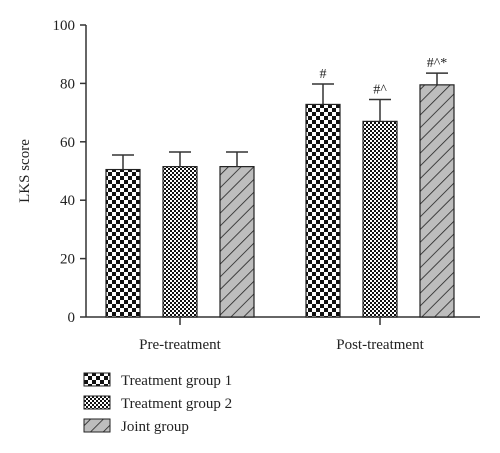  Describe the element at coordinates (176, 381) in the screenshot. I see `legend-label: Treatment group 1` at that location.